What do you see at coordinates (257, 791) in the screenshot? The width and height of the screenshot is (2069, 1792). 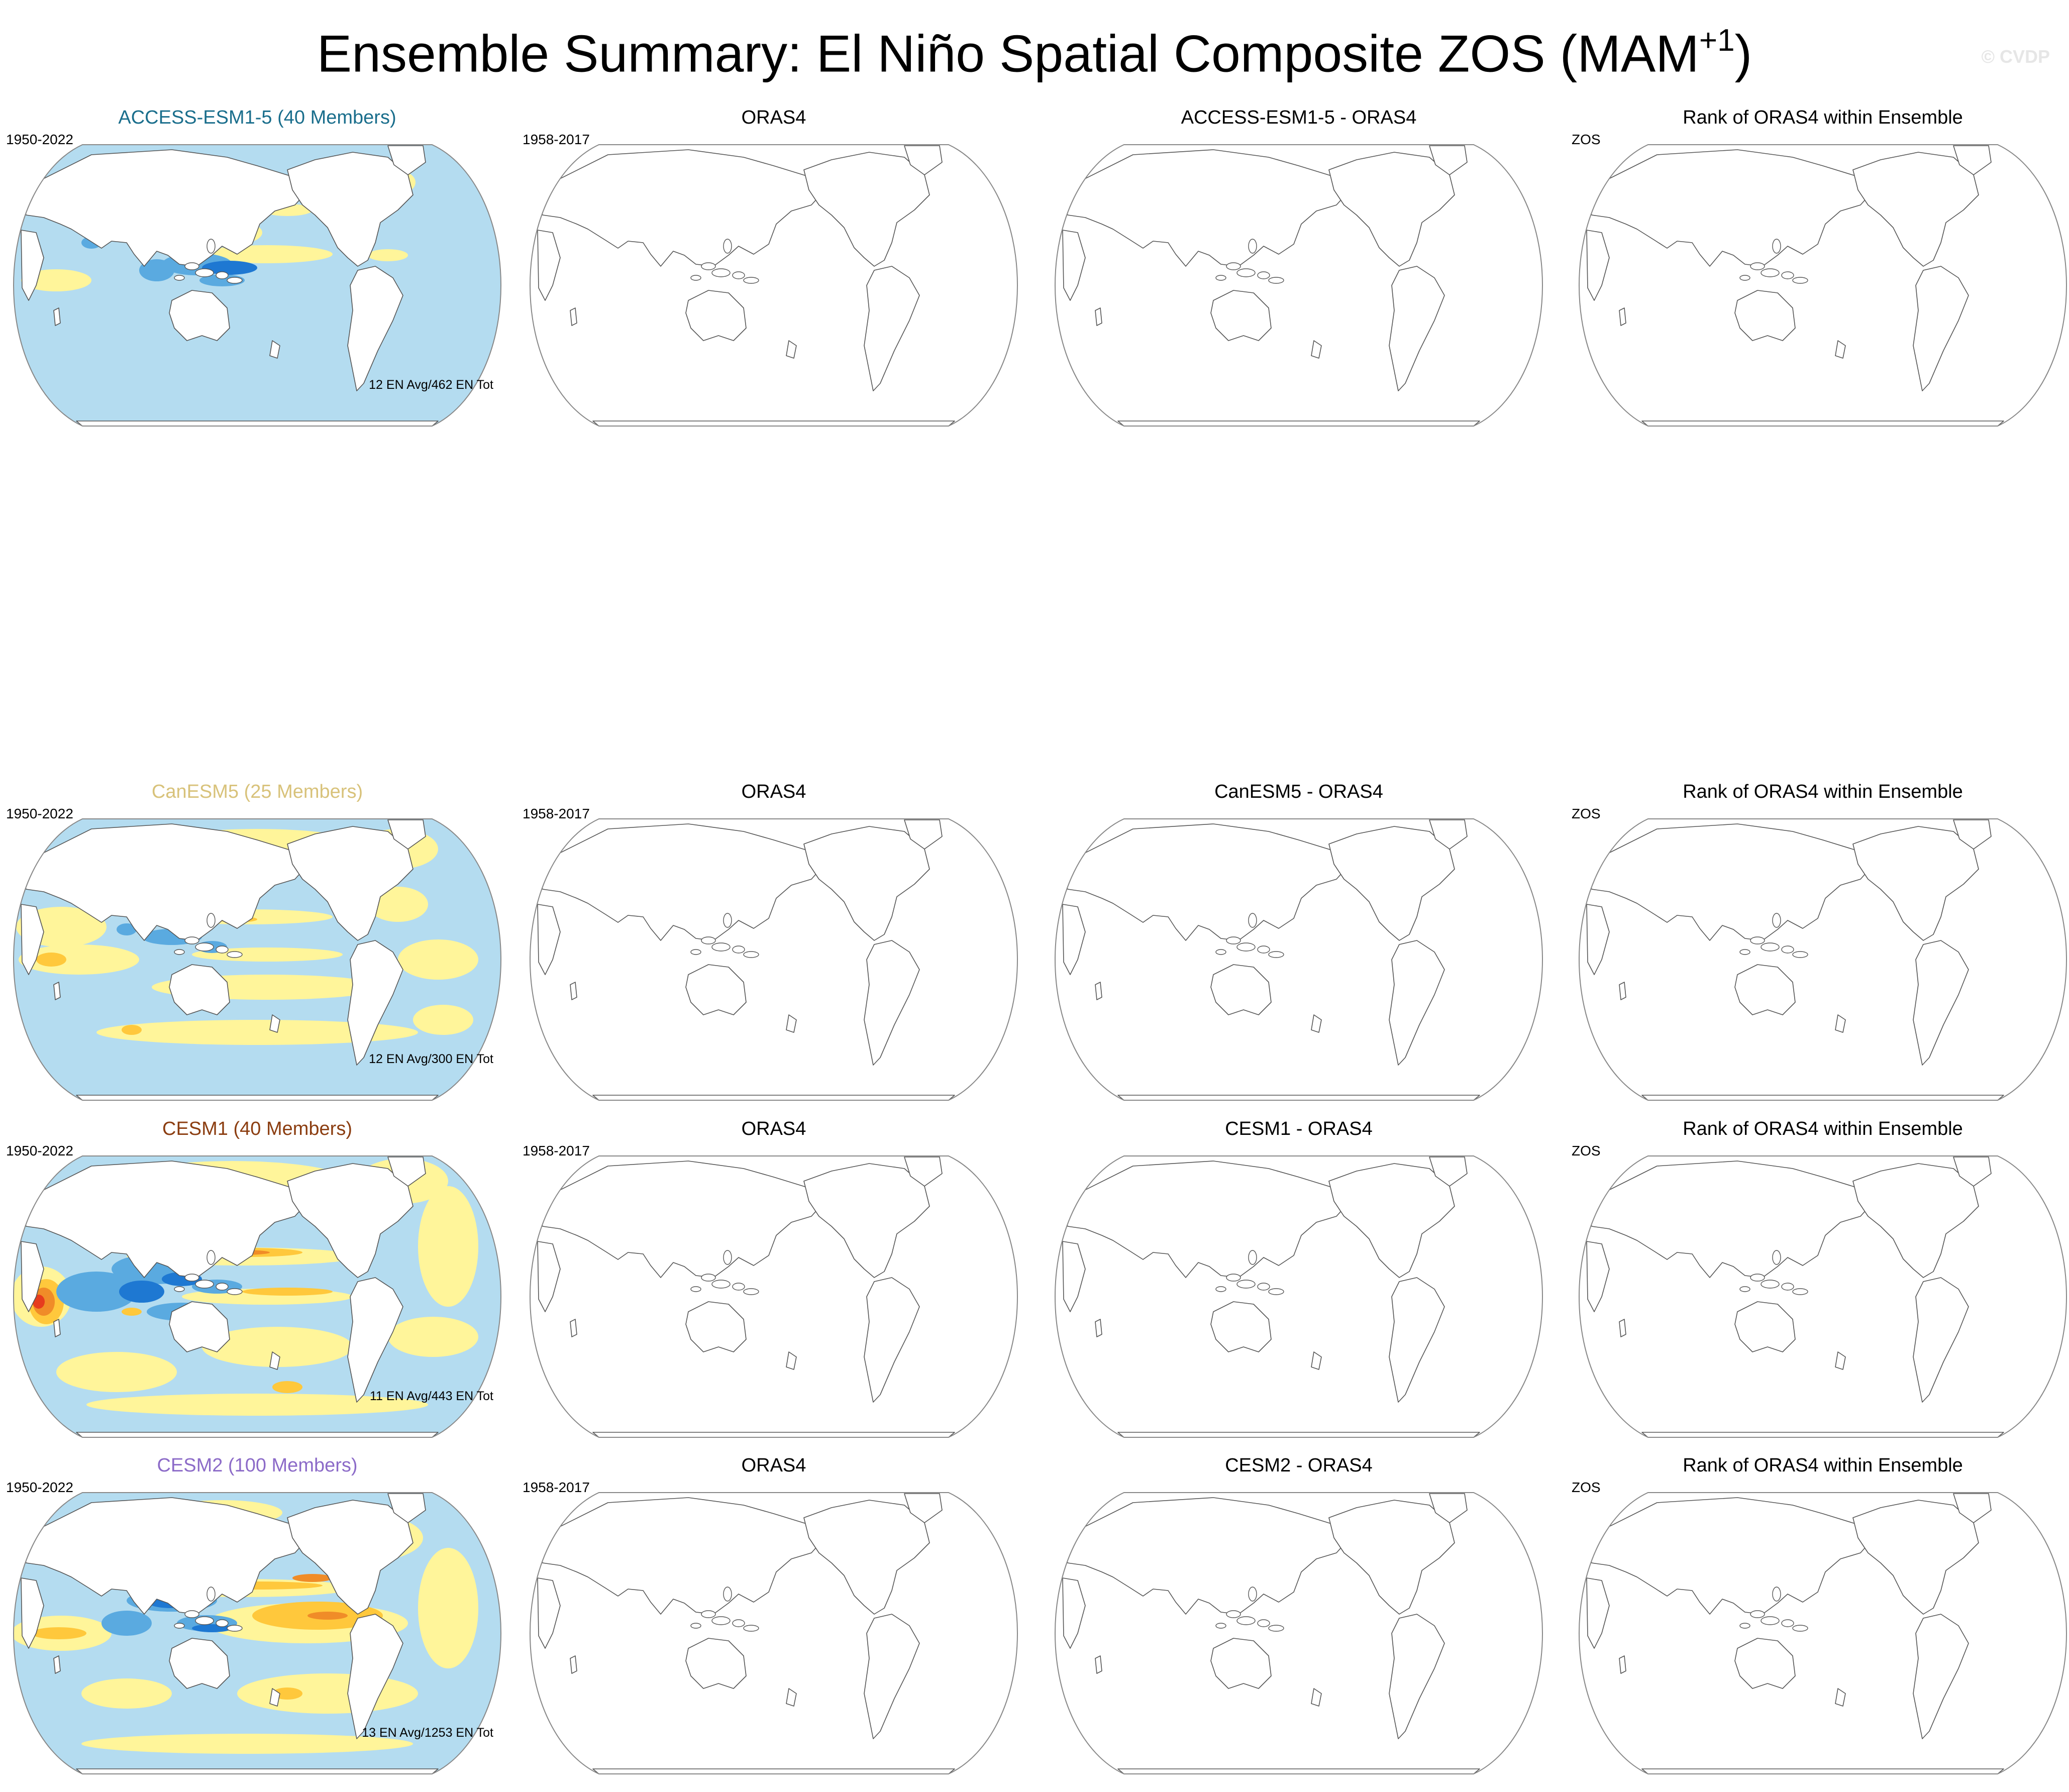 I see `model-panel-title: CanESM5 (25 Members)` at bounding box center [257, 791].